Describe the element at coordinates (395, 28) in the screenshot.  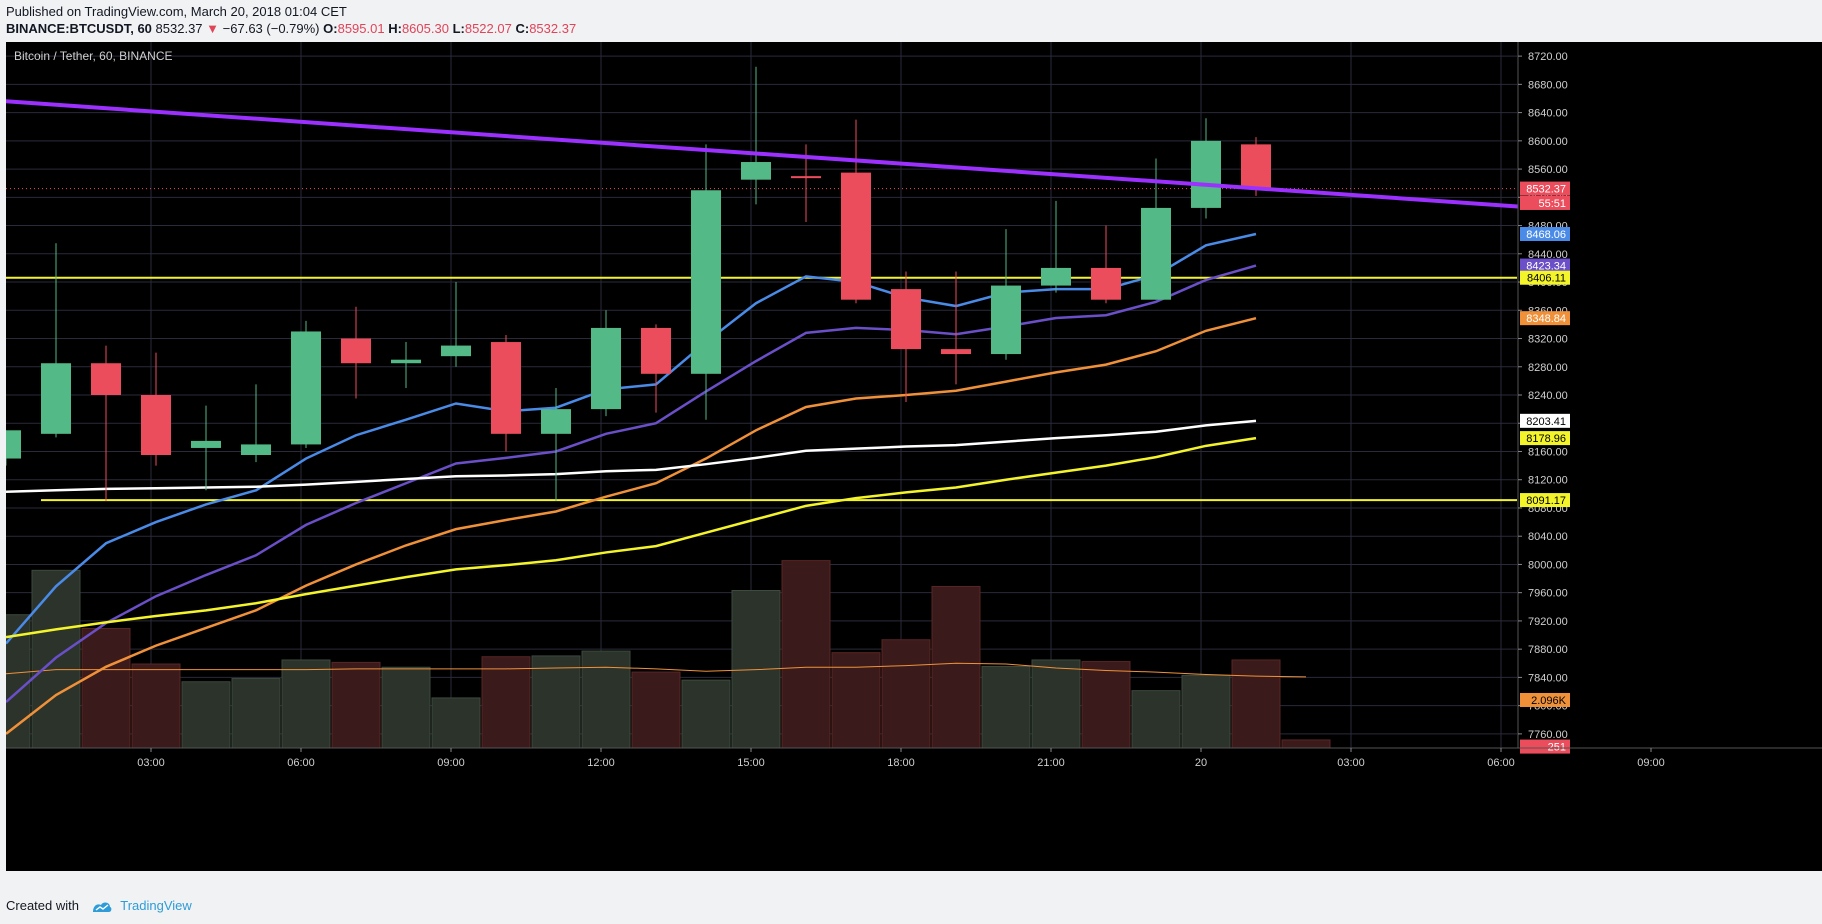
I see `high-label: H:` at that location.